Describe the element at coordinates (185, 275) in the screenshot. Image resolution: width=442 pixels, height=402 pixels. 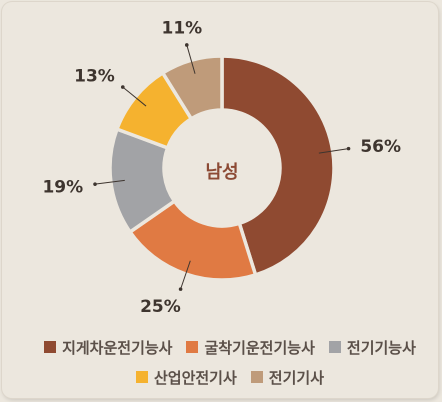
I see `leader-excavator` at that location.